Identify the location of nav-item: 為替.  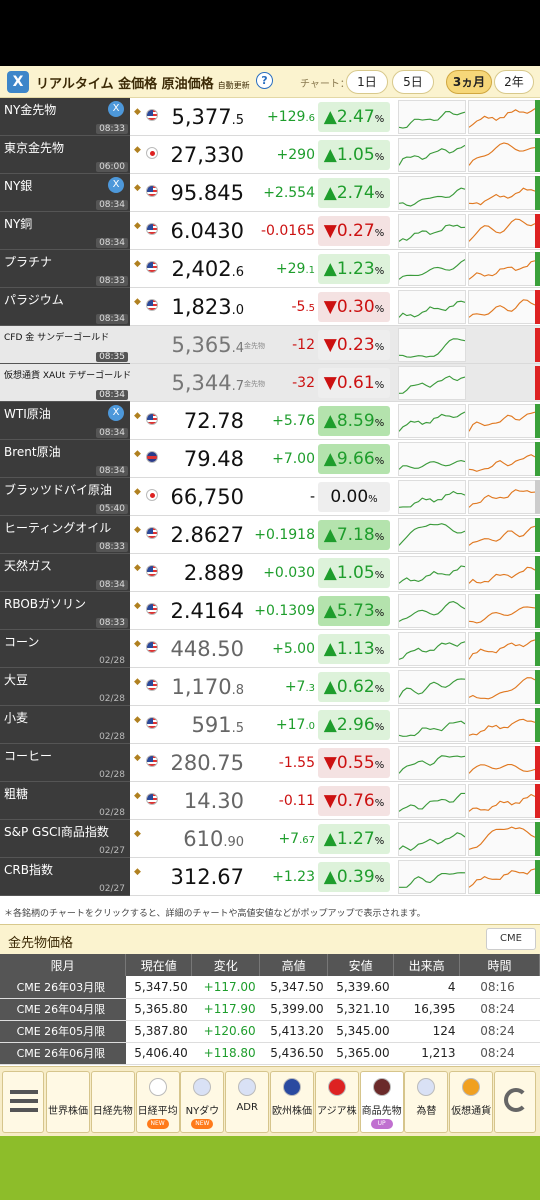
(426, 1102).